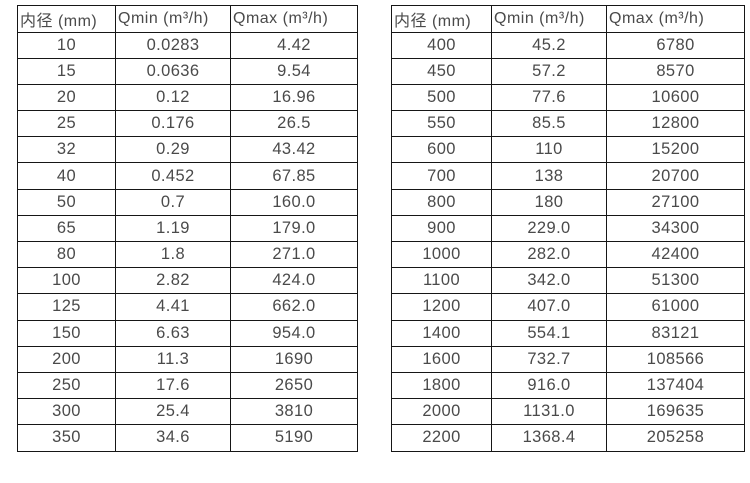  What do you see at coordinates (294, 202) in the screenshot?
I see `table-cell: 160.0` at bounding box center [294, 202].